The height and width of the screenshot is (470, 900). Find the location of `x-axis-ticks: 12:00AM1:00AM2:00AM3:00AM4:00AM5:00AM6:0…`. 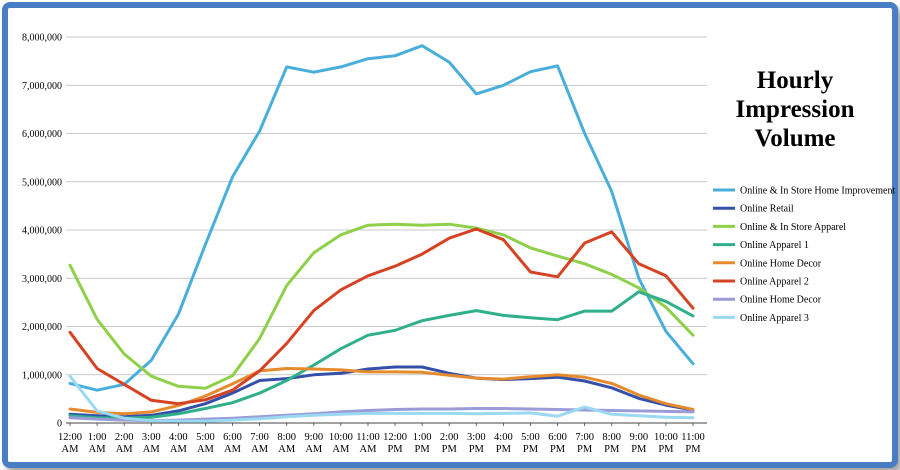

x-axis-ticks: 12:00AM1:00AM2:00AM3:00AM4:00AM5:00AM6:0… is located at coordinates (381, 439).